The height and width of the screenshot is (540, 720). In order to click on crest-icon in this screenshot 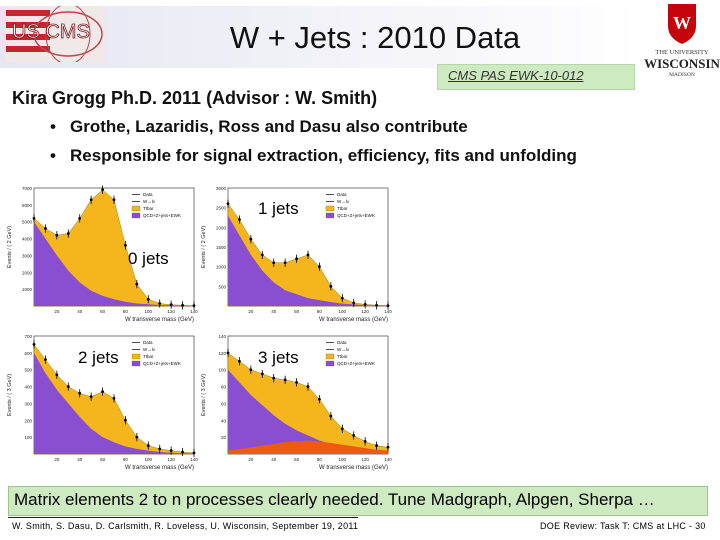, I will do `click(682, 24)`.